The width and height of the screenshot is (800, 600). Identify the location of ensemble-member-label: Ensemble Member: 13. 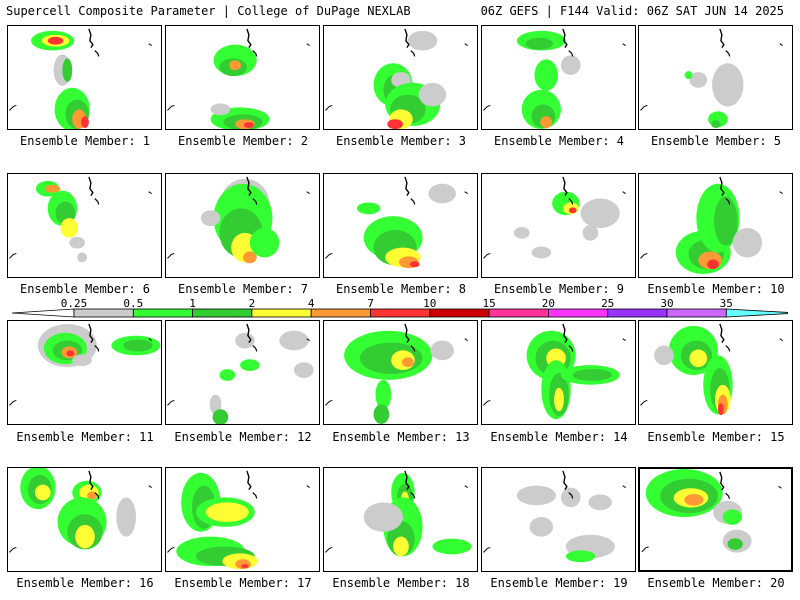
(401, 437).